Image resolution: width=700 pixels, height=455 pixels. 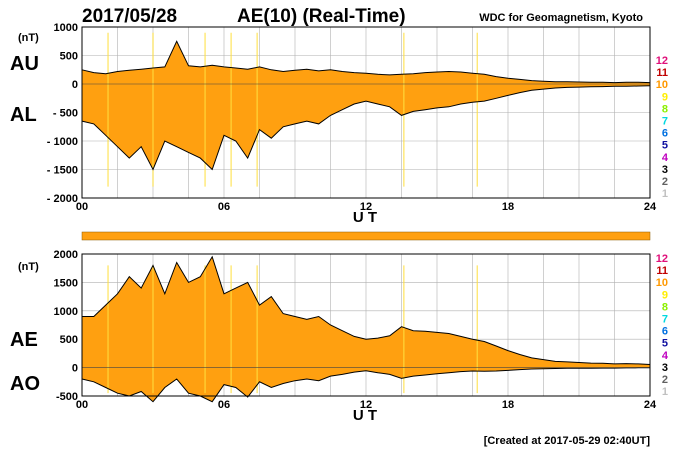 What do you see at coordinates (66, 326) in the screenshot?
I see `ae-ao-y-ticks: 2000 1500 1000 500 0 -500` at bounding box center [66, 326].